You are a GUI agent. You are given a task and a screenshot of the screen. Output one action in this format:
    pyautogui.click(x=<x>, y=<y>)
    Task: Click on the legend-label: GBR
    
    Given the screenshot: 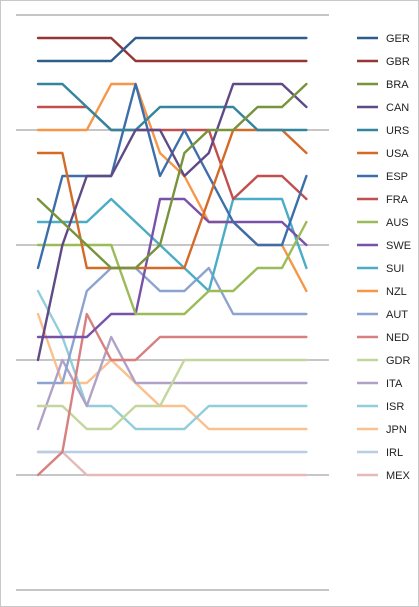 What is the action you would take?
    pyautogui.click(x=398, y=62)
    